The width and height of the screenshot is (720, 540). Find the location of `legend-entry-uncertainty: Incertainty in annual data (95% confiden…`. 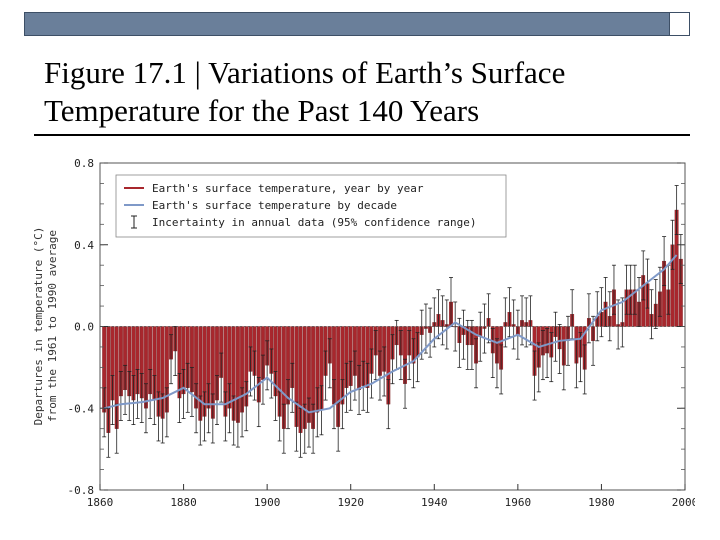

legend-entry-uncertainty: Incertainty in annual data (95% confiden… is located at coordinates (314, 222).